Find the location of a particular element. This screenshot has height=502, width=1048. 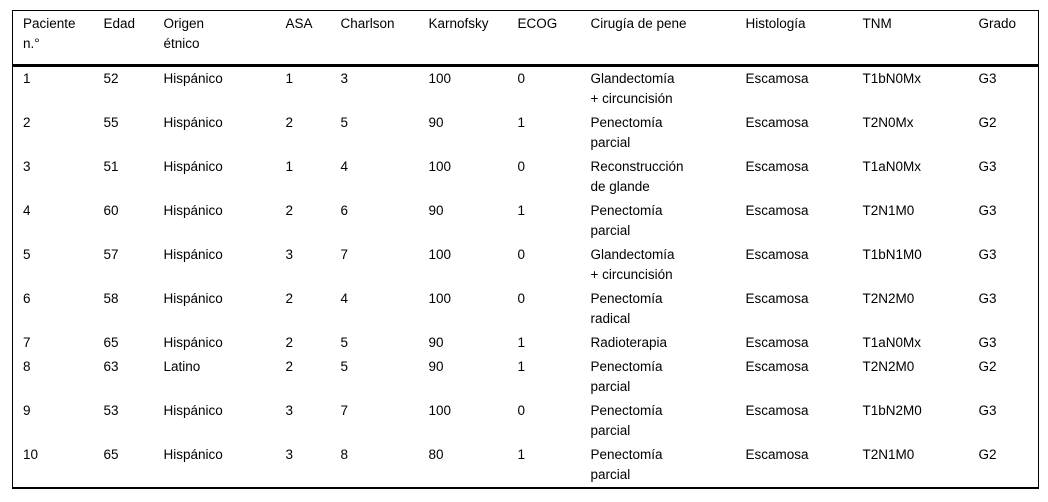

table-cell-paciente: 9 is located at coordinates (27, 410).